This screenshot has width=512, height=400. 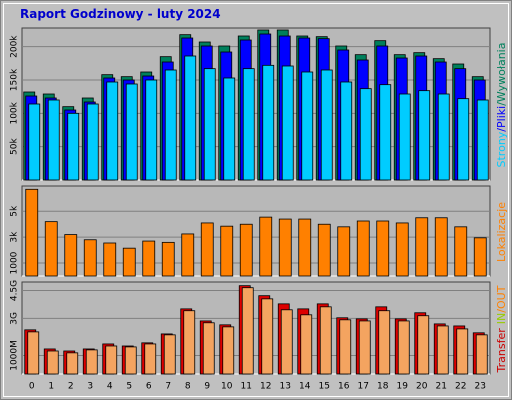 I want to click on legend: Lokalizacje, so click(x=501, y=232).